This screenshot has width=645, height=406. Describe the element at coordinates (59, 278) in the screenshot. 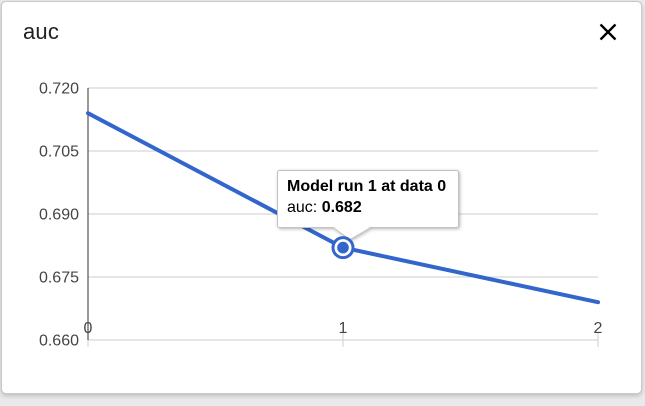

I see `y-tick-label: 0.675` at that location.